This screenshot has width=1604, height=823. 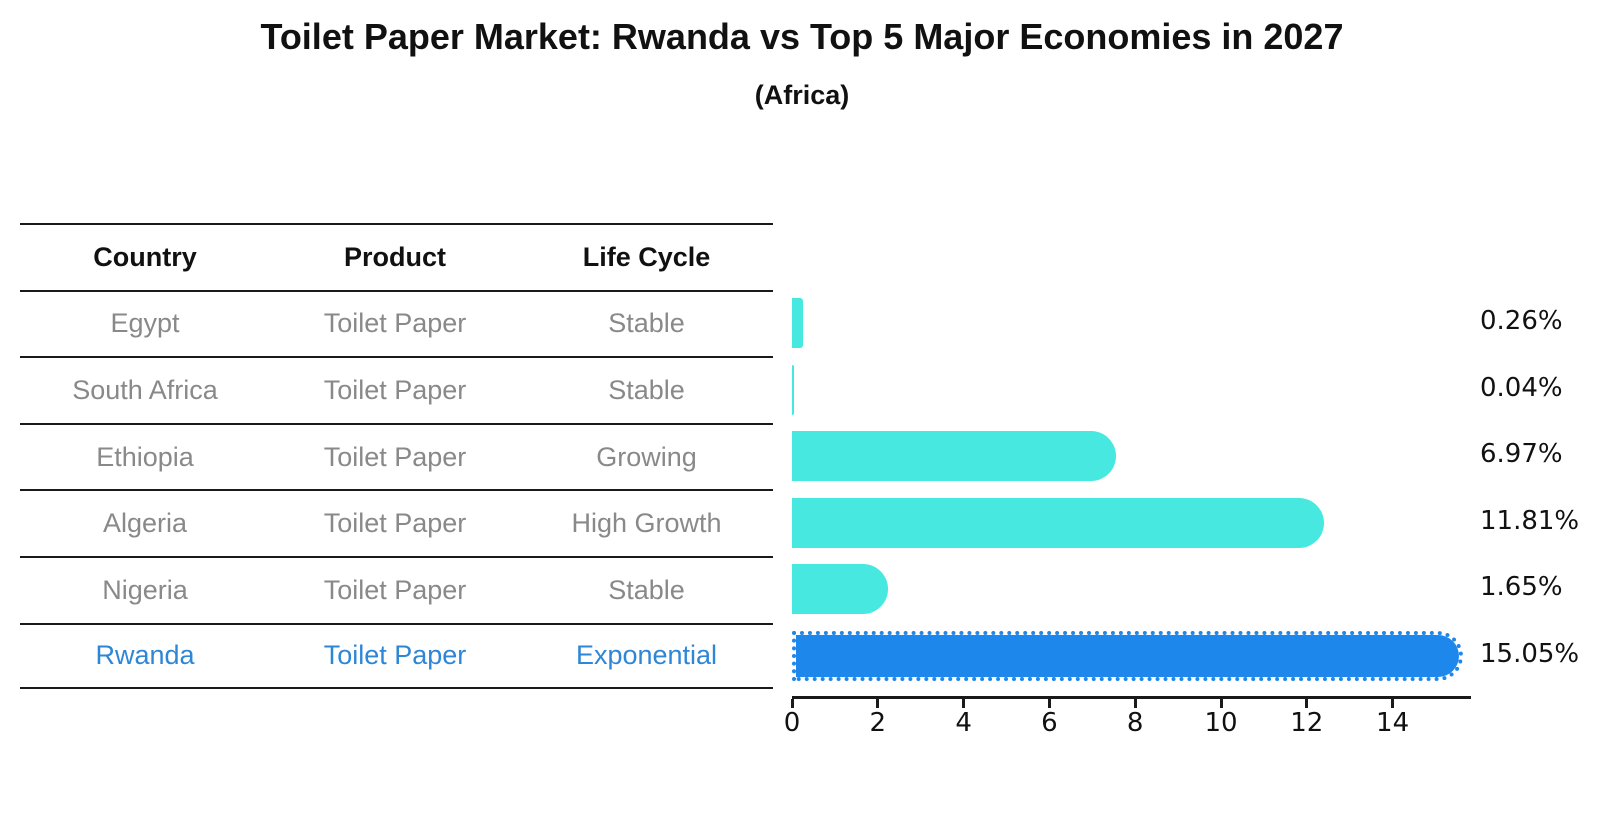 What do you see at coordinates (1221, 723) in the screenshot?
I see `x-tick-label-10: 10` at bounding box center [1221, 723].